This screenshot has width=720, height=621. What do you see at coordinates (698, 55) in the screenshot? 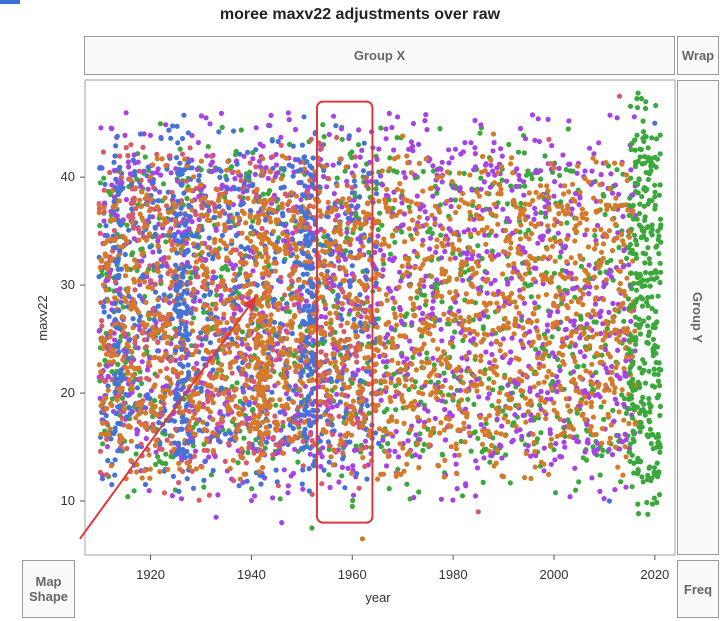
I see `wrap-drop-zone: Wrap` at bounding box center [698, 55].